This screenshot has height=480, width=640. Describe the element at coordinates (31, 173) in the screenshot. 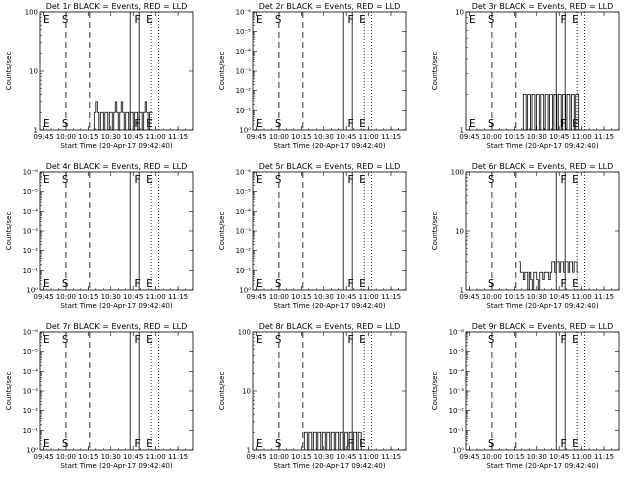

I see `y-tick-label: 10⁻⁶` at that location.